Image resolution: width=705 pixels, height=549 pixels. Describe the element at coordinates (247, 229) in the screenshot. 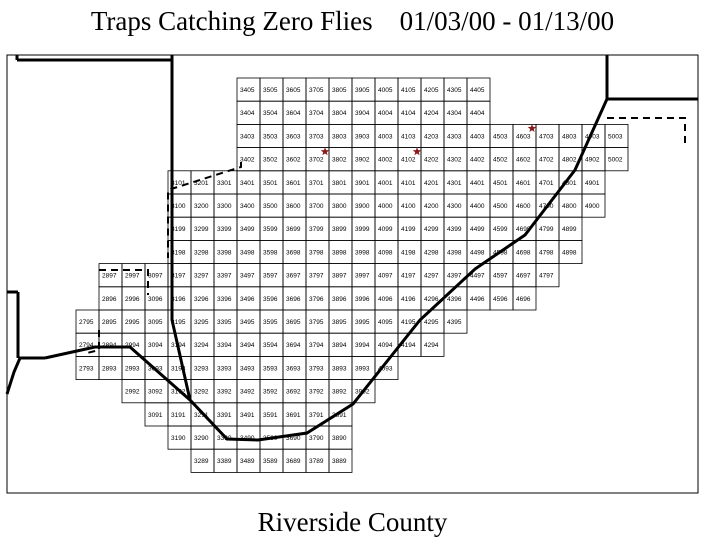

I see `trap-id-label: 3499` at that location.